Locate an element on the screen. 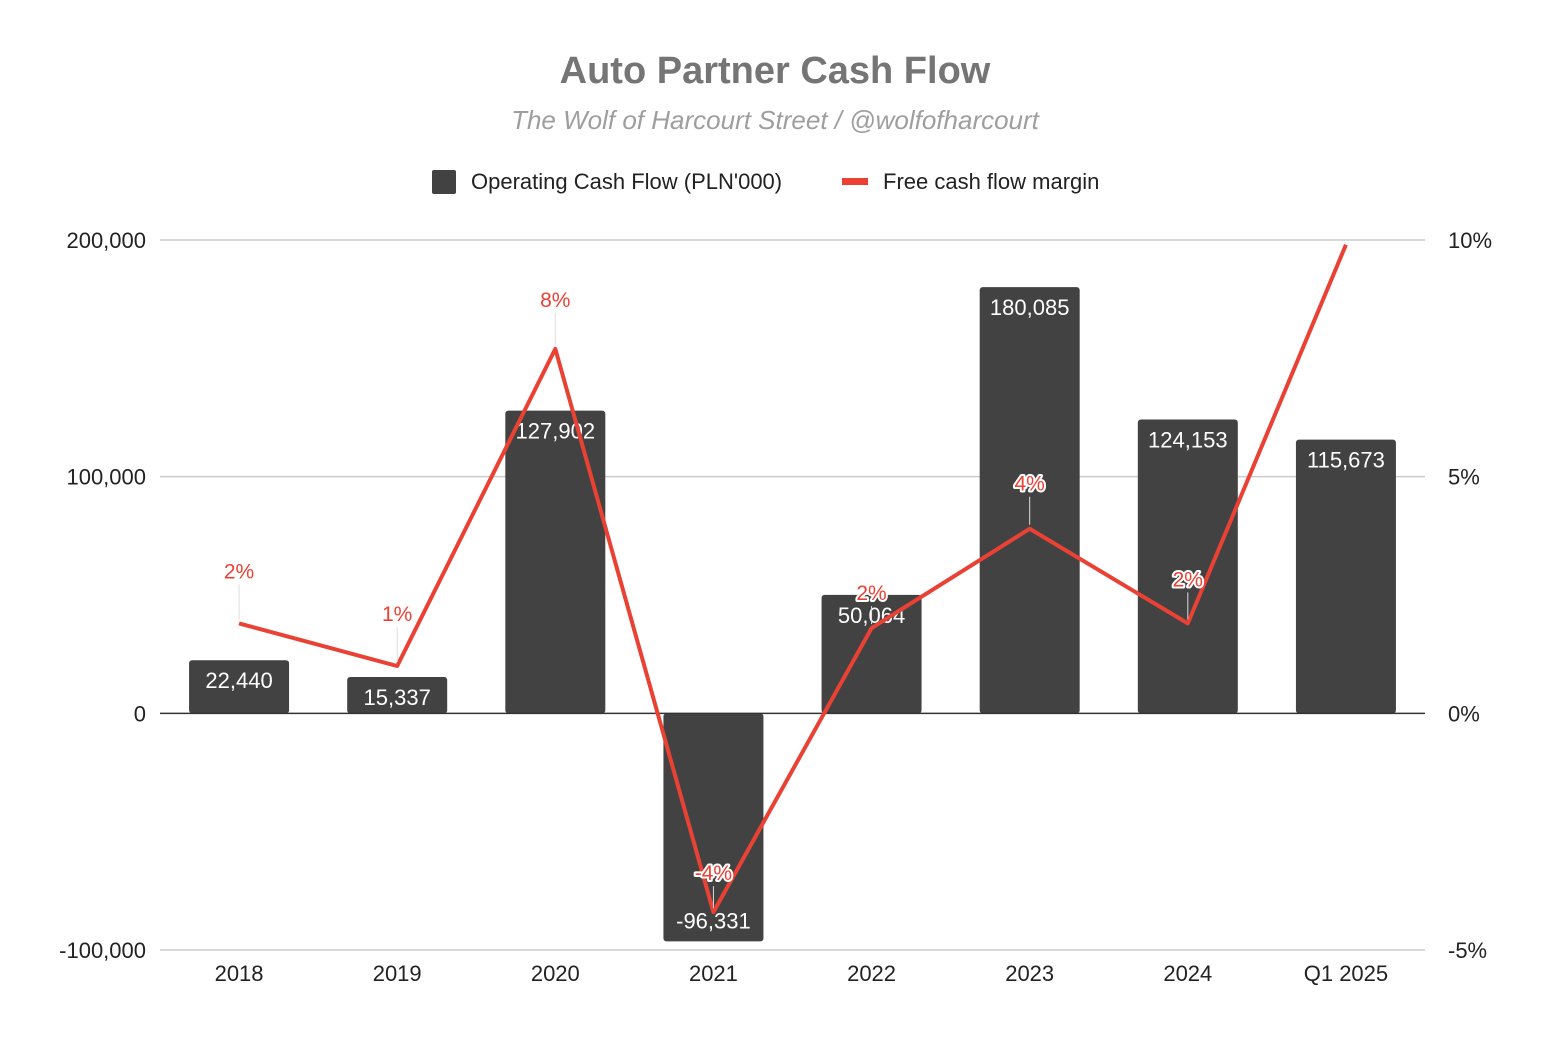  legend-label-operating-cash-flow: Operating Cash Flow (PLN'000) is located at coordinates (626, 181).